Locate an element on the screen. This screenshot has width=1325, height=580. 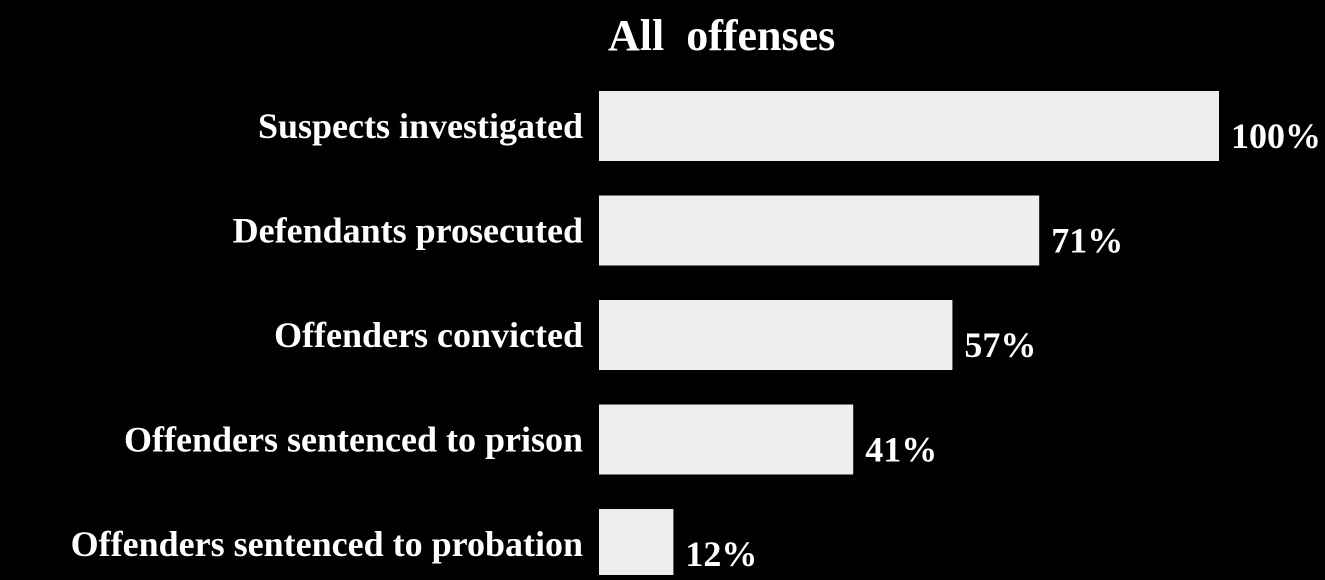
category-label-3: Offenders sentenced to prison is located at coordinates (353, 440).